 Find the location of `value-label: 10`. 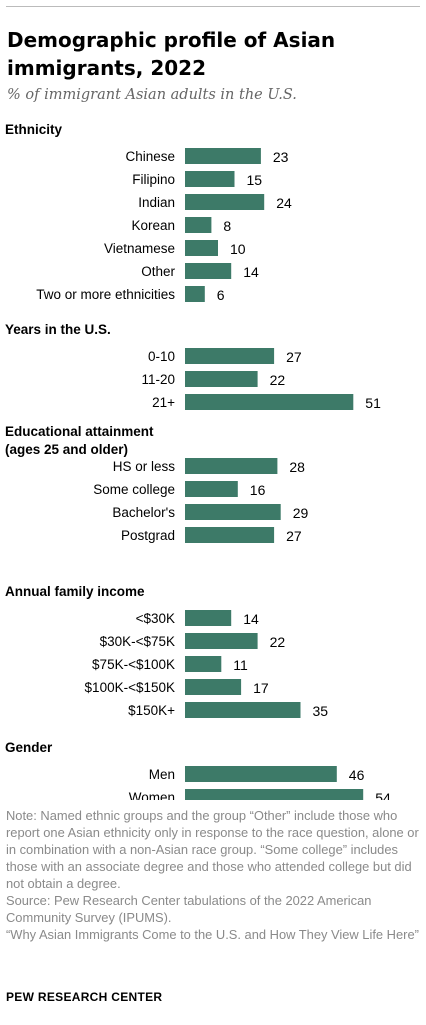

value-label: 10 is located at coordinates (238, 249).